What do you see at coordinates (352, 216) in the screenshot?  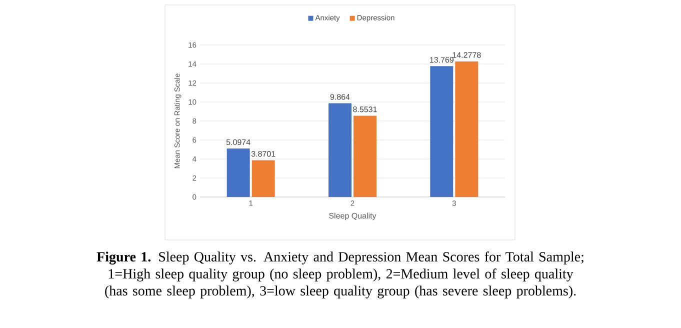 I see `x-axis-title: Sleep Quality` at bounding box center [352, 216].